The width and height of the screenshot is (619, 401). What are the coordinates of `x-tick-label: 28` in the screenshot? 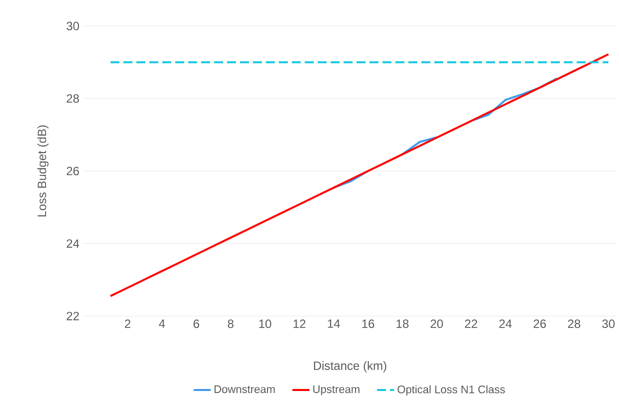 It's located at (574, 324).